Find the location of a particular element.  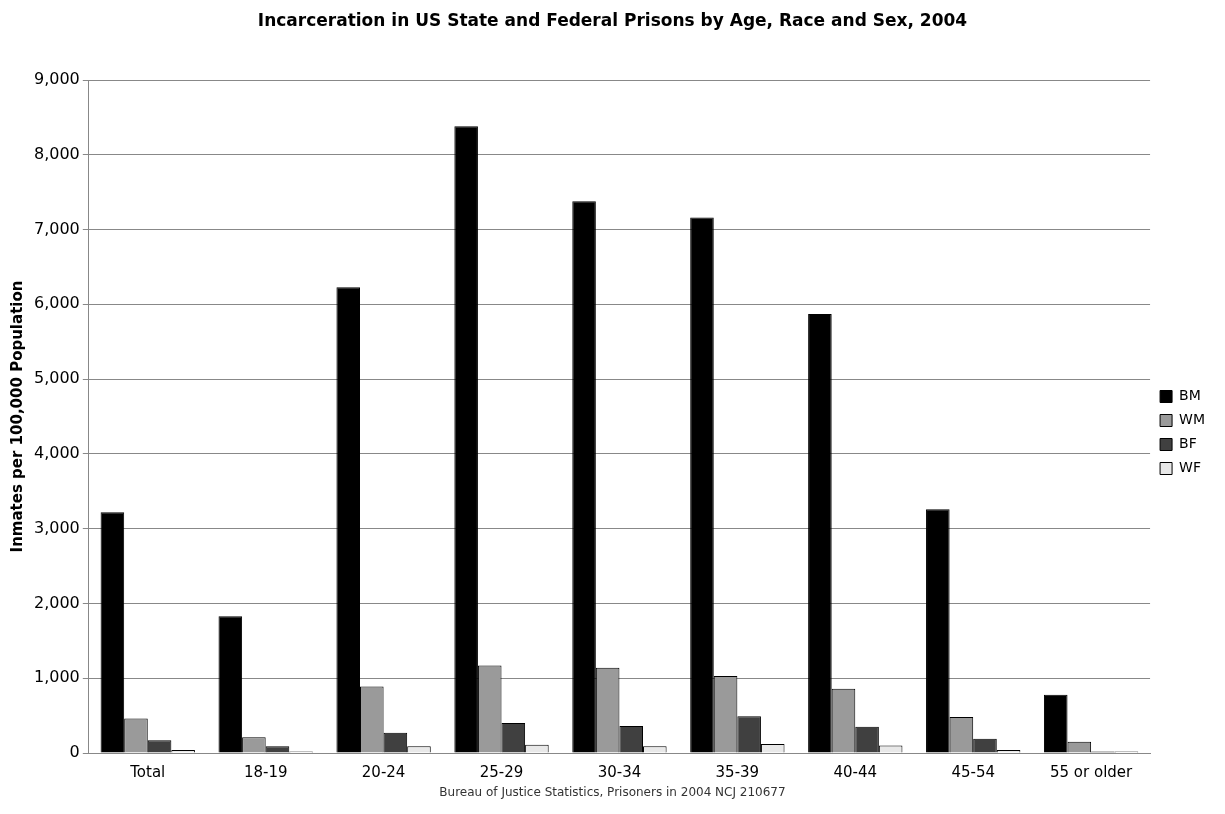

y-tick-label: 6,000 is located at coordinates (56, 303).